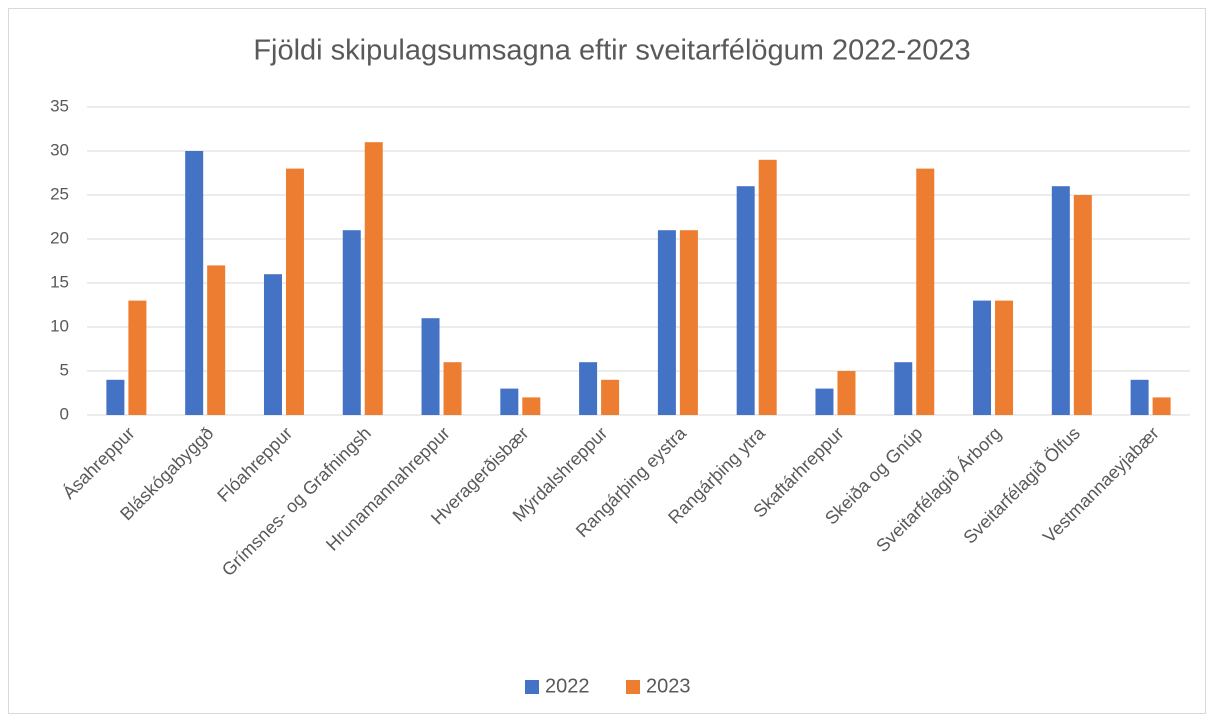 This screenshot has width=1214, height=722. What do you see at coordinates (59, 325) in the screenshot?
I see `y-tick-label: 10` at bounding box center [59, 325].